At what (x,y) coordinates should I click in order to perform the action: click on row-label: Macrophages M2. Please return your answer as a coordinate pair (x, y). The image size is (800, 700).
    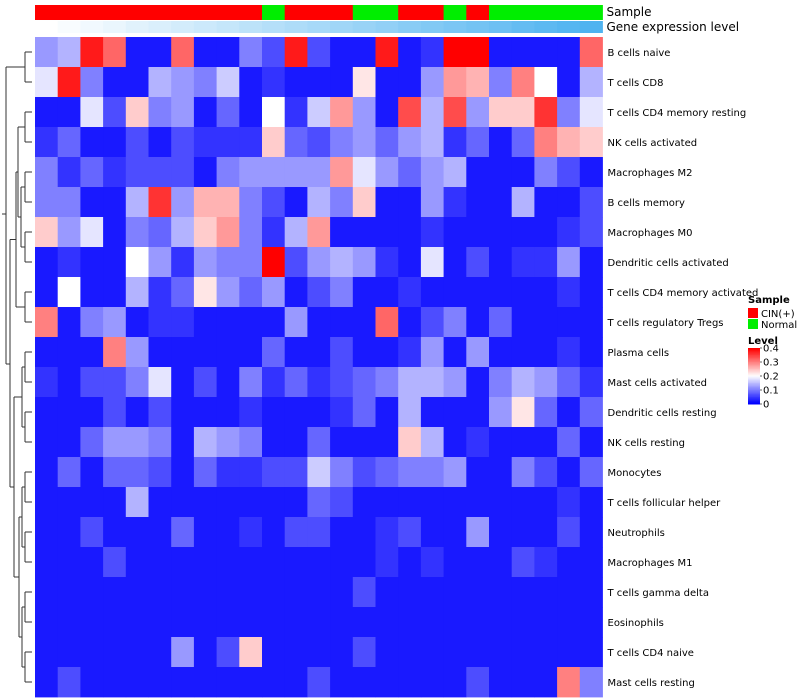
    Looking at the image, I should click on (650, 173).